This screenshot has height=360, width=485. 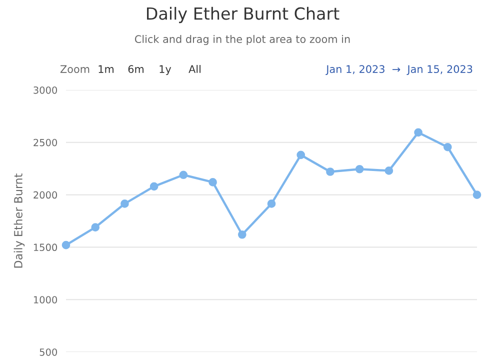 I want to click on y-tick-label: 3000, so click(x=46, y=90).